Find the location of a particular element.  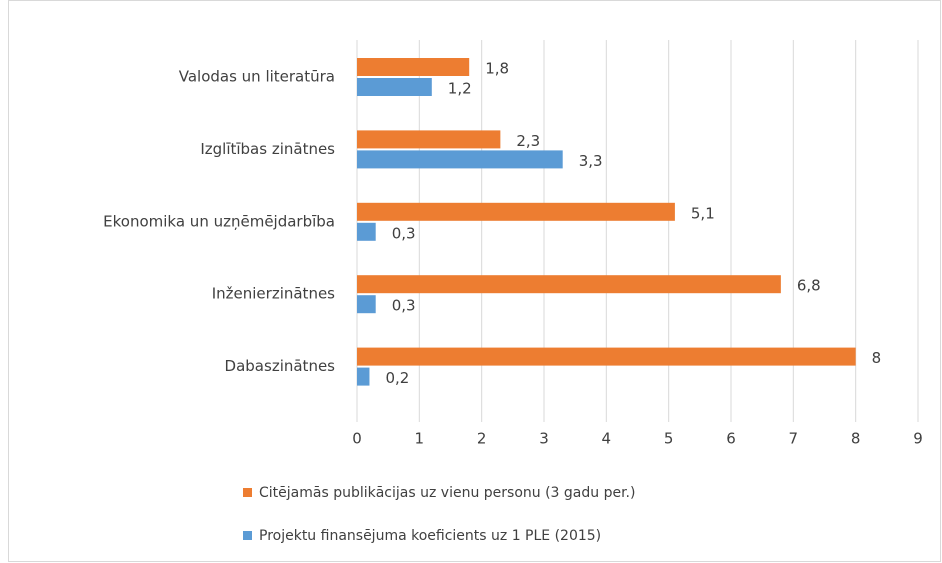

value-label: 3,3 is located at coordinates (591, 161).